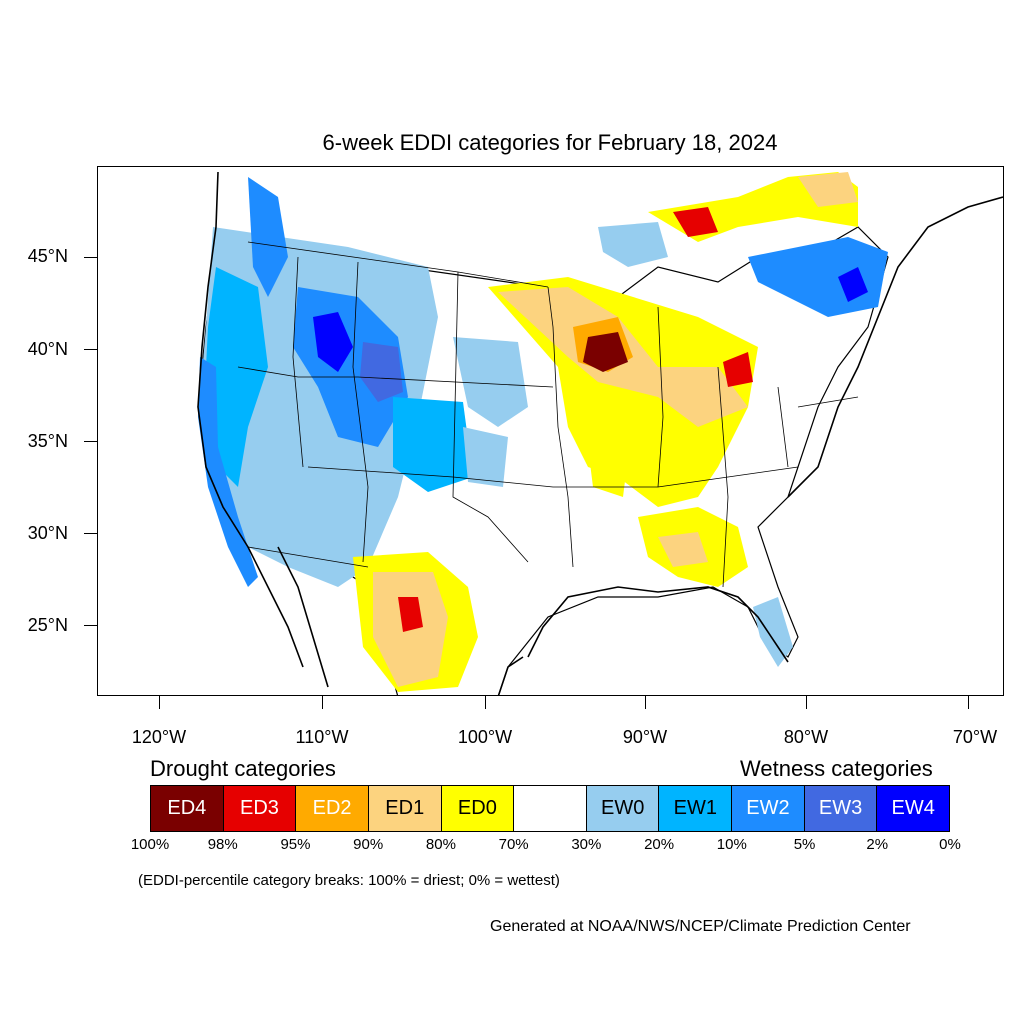 The height and width of the screenshot is (1024, 1024). I want to click on percentile-break-label: 100%, so click(150, 844).